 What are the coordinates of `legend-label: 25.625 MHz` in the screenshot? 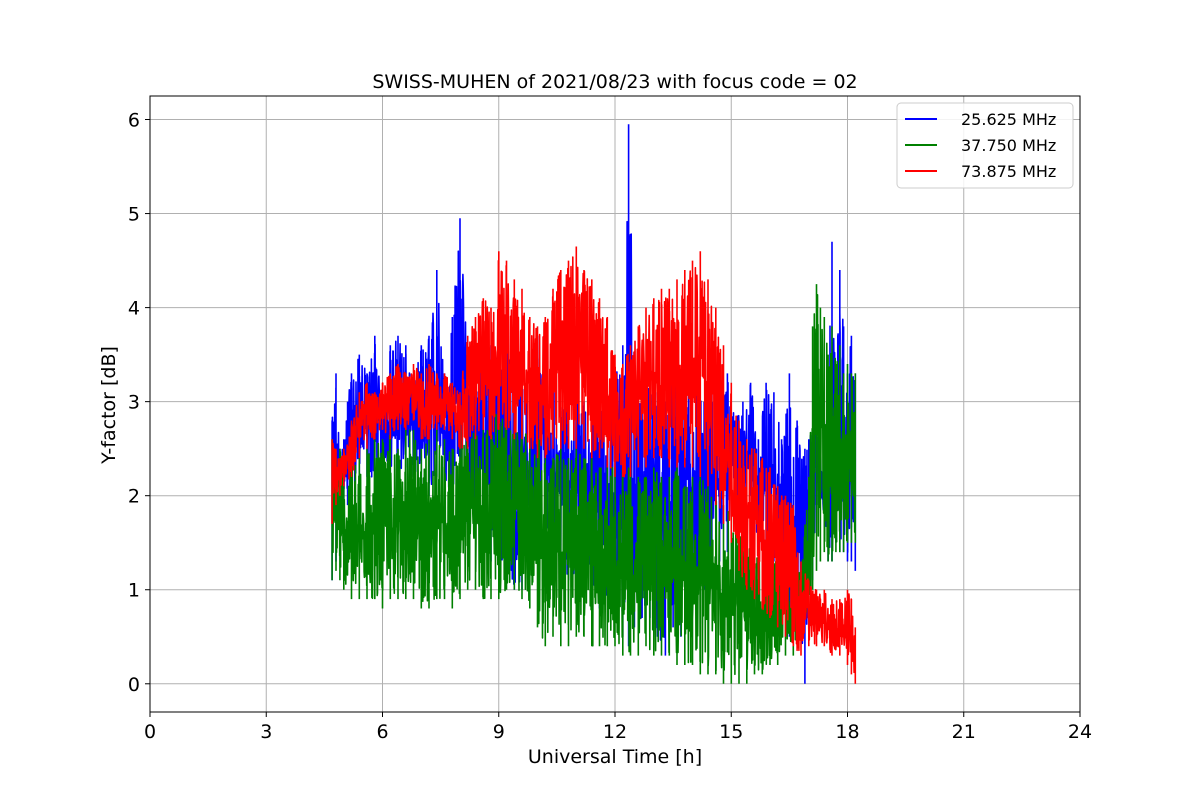 It's located at (1008, 119).